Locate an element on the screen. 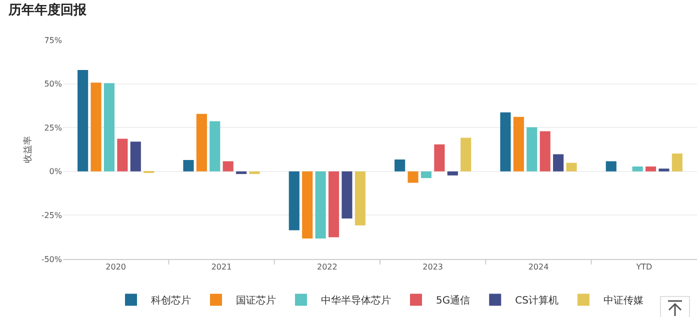  y-tick-label: -50% is located at coordinates (51, 259).